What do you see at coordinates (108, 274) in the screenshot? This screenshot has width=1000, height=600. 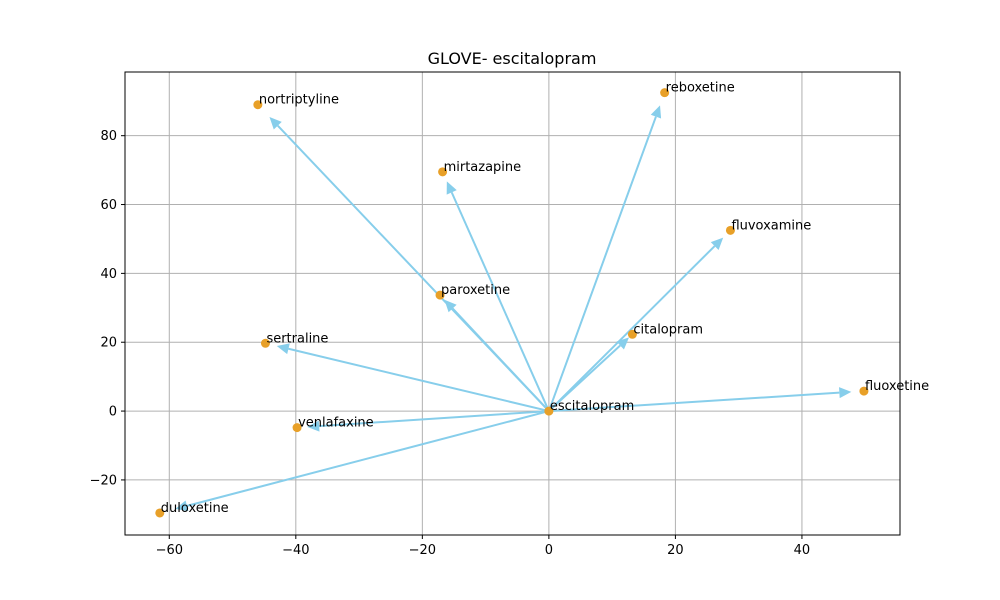 I see `y-tick-label: 40` at bounding box center [108, 274].